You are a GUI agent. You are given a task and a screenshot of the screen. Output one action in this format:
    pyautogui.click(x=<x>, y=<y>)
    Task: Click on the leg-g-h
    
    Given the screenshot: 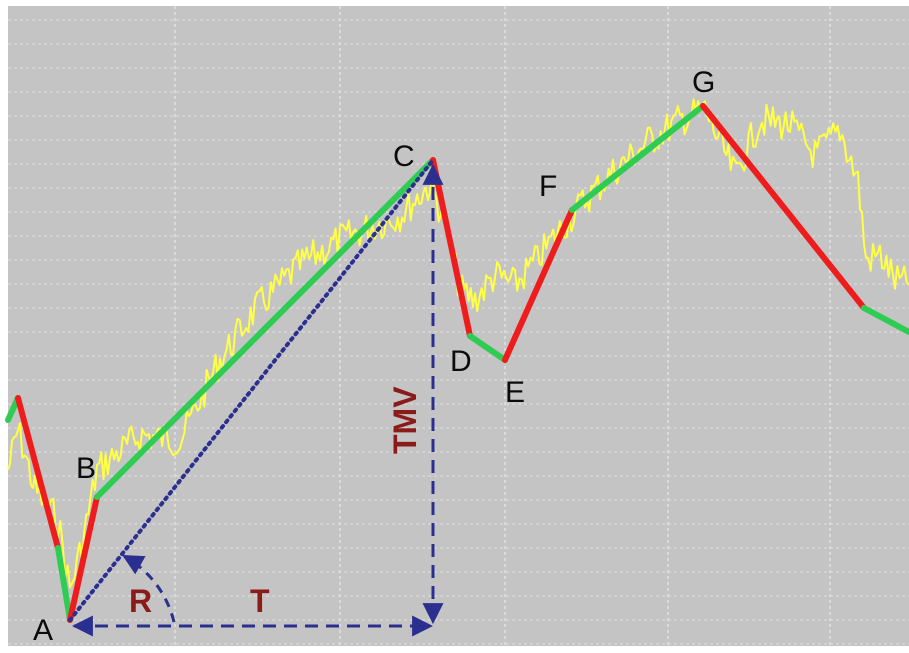 What is the action you would take?
    pyautogui.click(x=783, y=207)
    